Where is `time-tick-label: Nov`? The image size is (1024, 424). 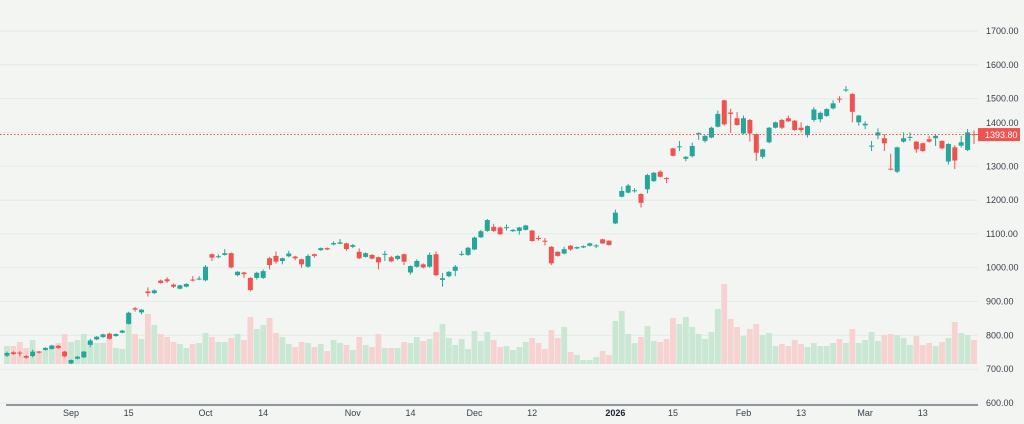 time-tick-label: Nov is located at coordinates (353, 413).